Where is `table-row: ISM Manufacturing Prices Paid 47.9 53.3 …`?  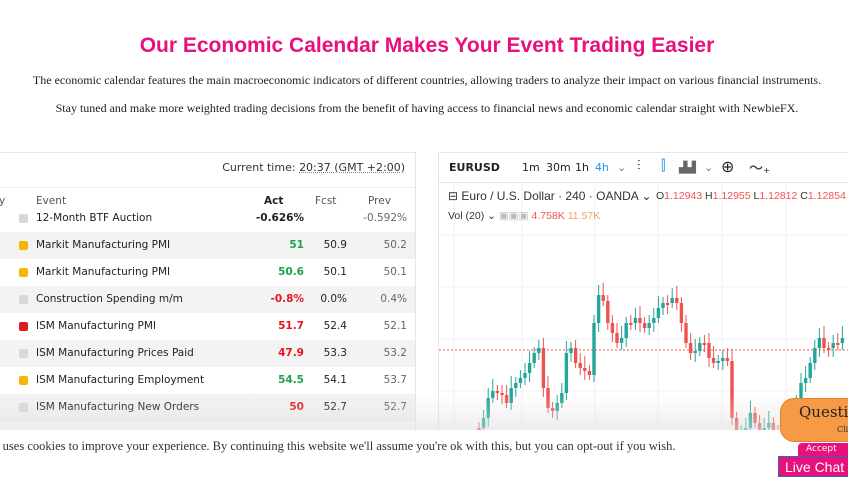
table-row: ISM Manufacturing Prices Paid 47.9 53.3 … is located at coordinates (207, 353).